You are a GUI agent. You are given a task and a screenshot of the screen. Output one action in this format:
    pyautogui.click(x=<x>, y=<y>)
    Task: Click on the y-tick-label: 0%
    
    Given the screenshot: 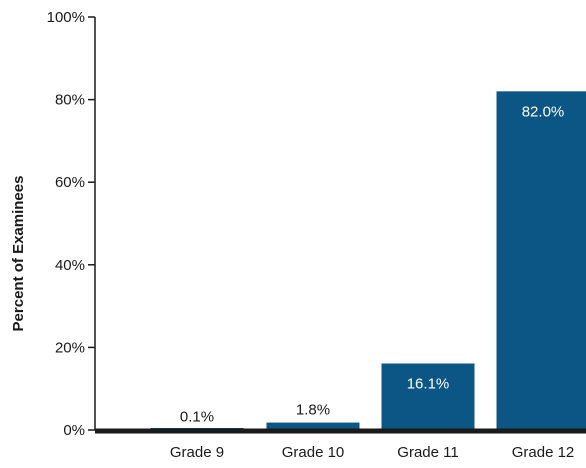 What is the action you would take?
    pyautogui.click(x=74, y=430)
    